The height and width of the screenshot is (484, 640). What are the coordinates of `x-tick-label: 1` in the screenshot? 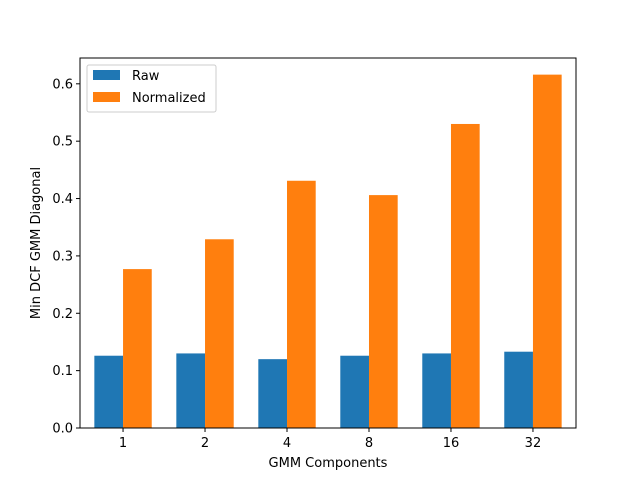 It's located at (123, 443).